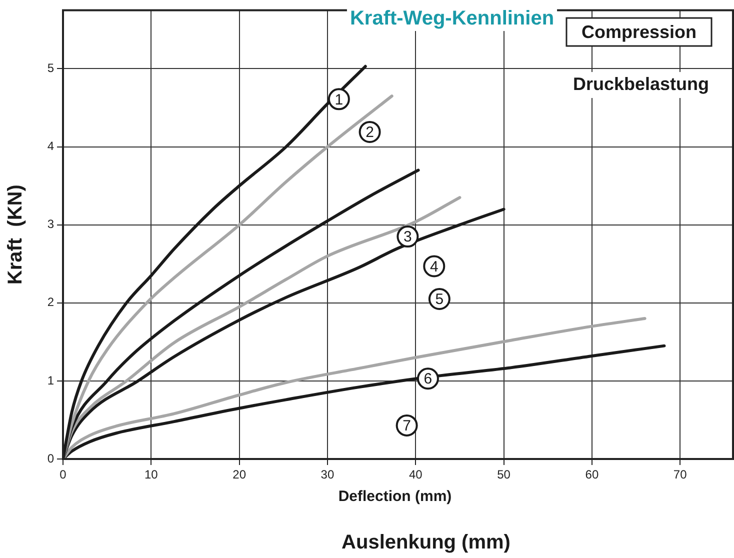 This screenshot has width=734, height=558. Describe the element at coordinates (151, 475) in the screenshot. I see `x-tick-label: 10` at that location.